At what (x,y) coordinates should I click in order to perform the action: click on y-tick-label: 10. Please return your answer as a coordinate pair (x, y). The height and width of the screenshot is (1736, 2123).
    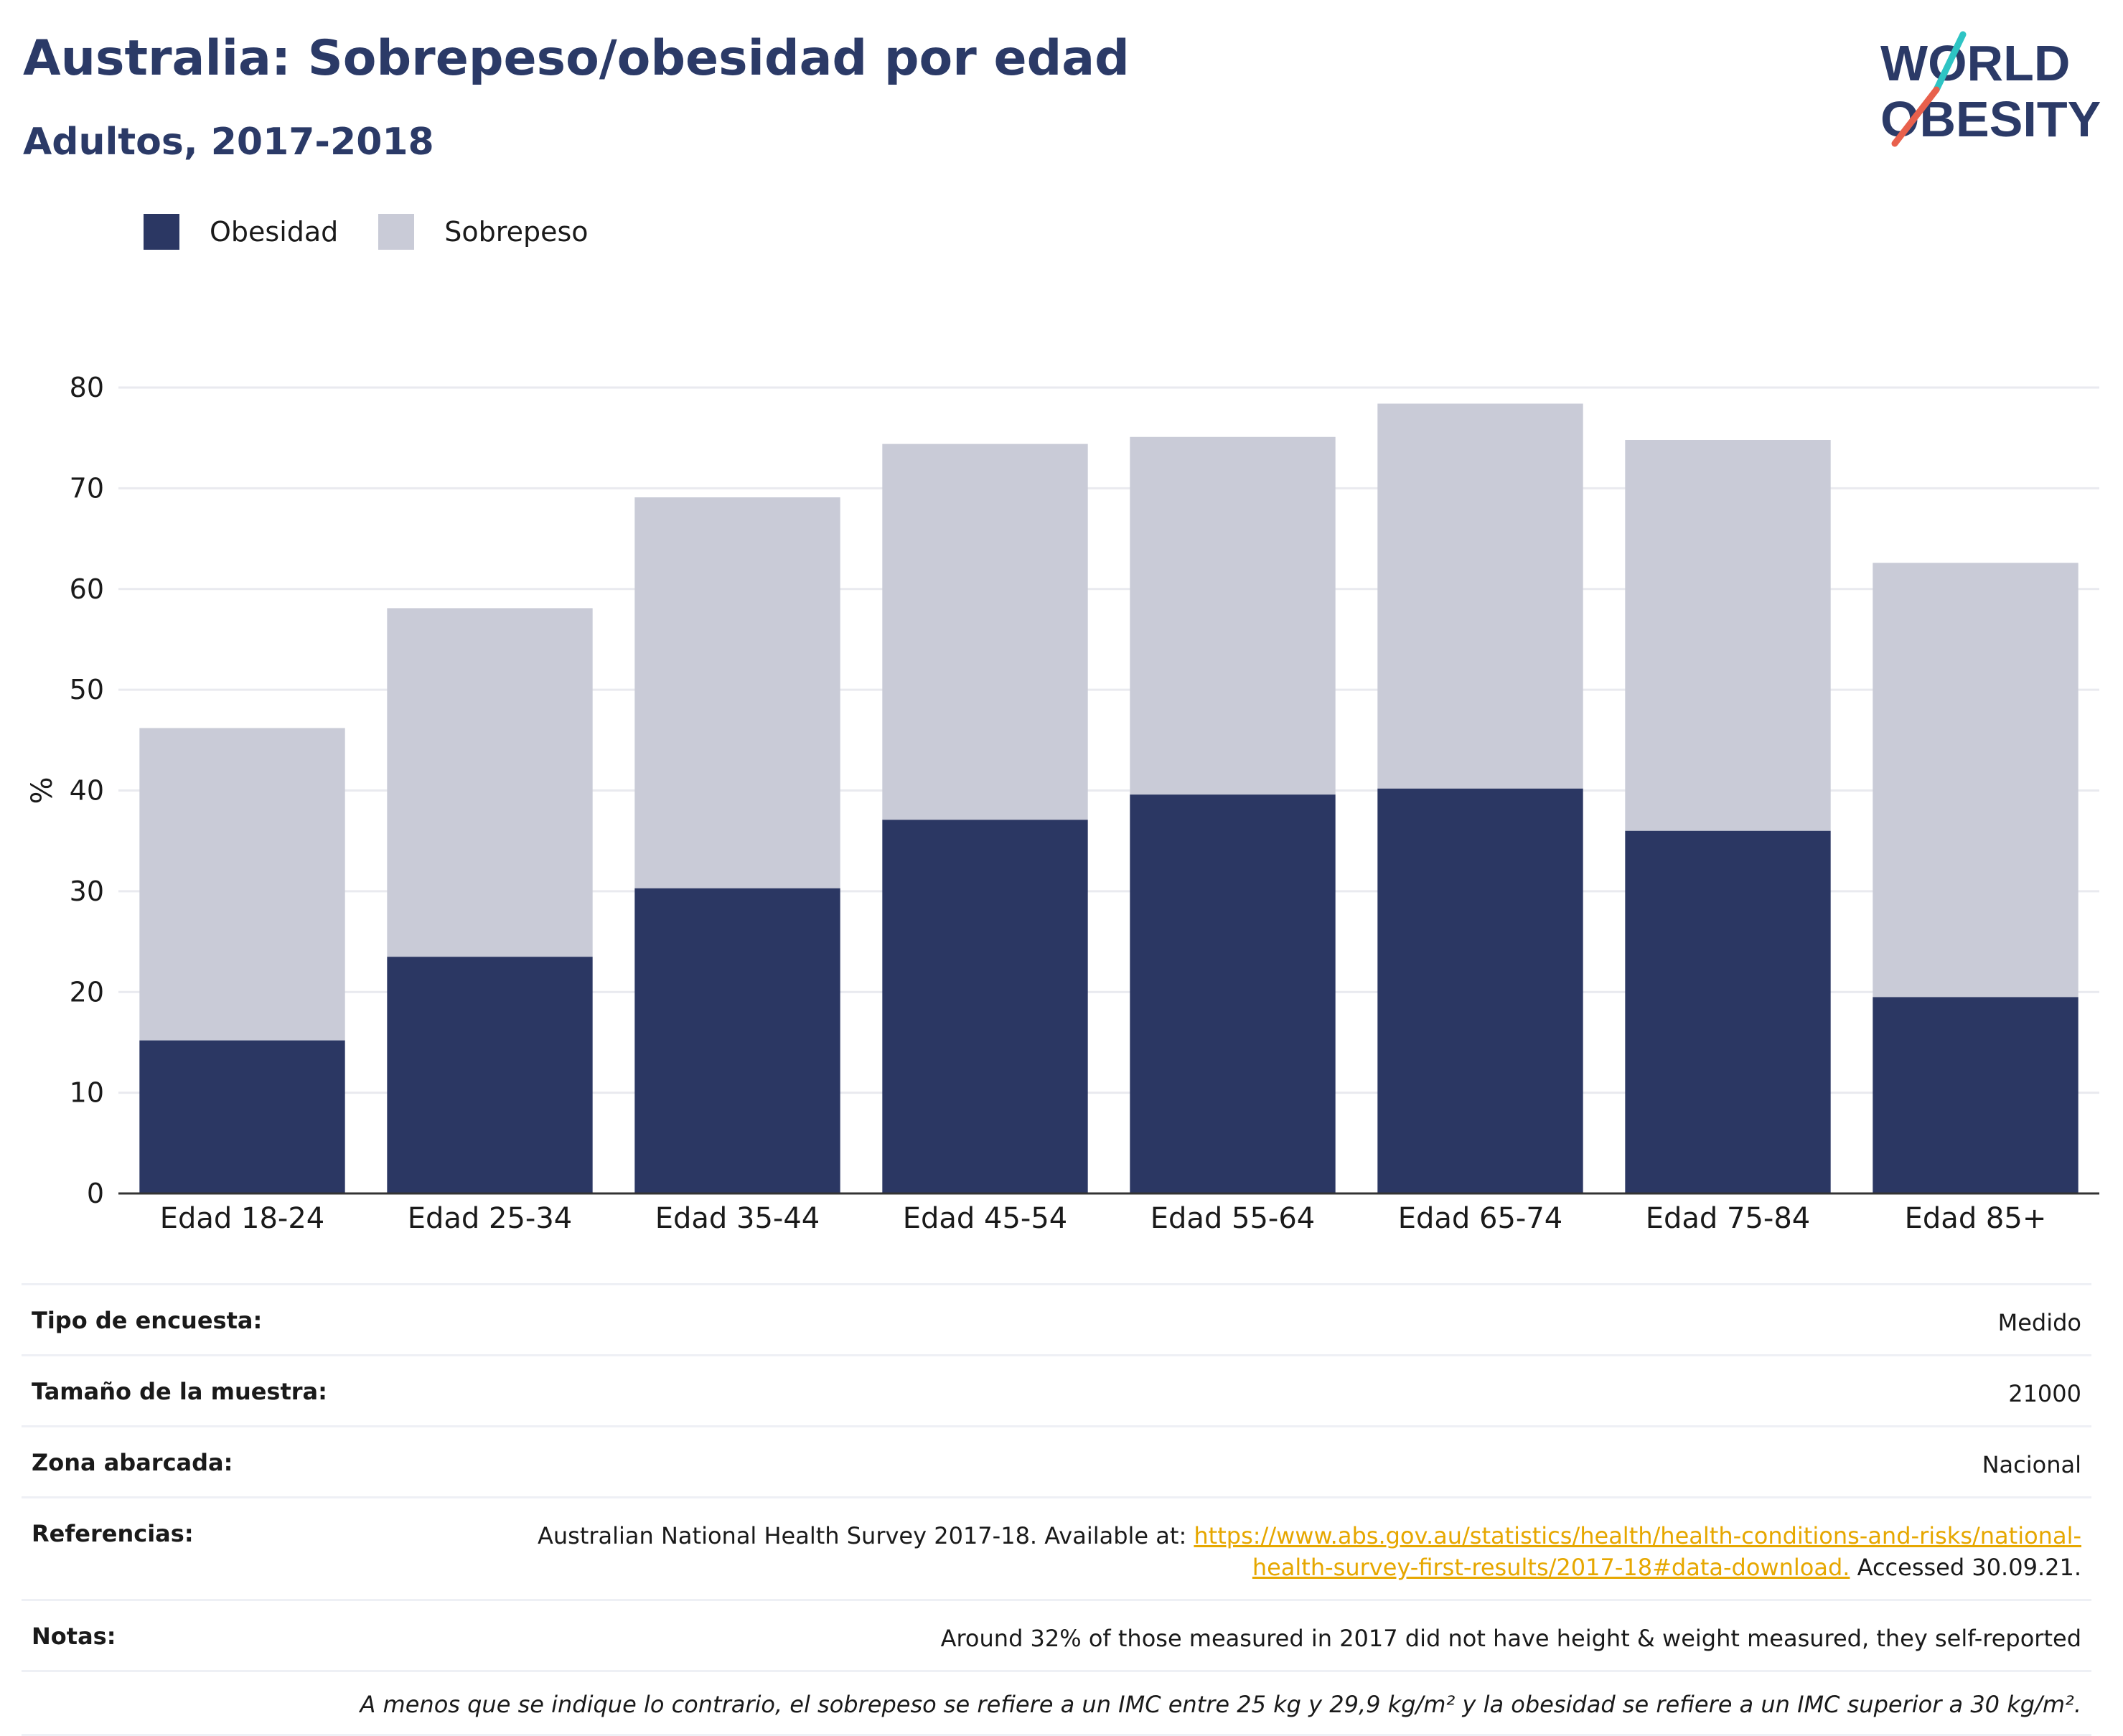
    Looking at the image, I should click on (87, 1093).